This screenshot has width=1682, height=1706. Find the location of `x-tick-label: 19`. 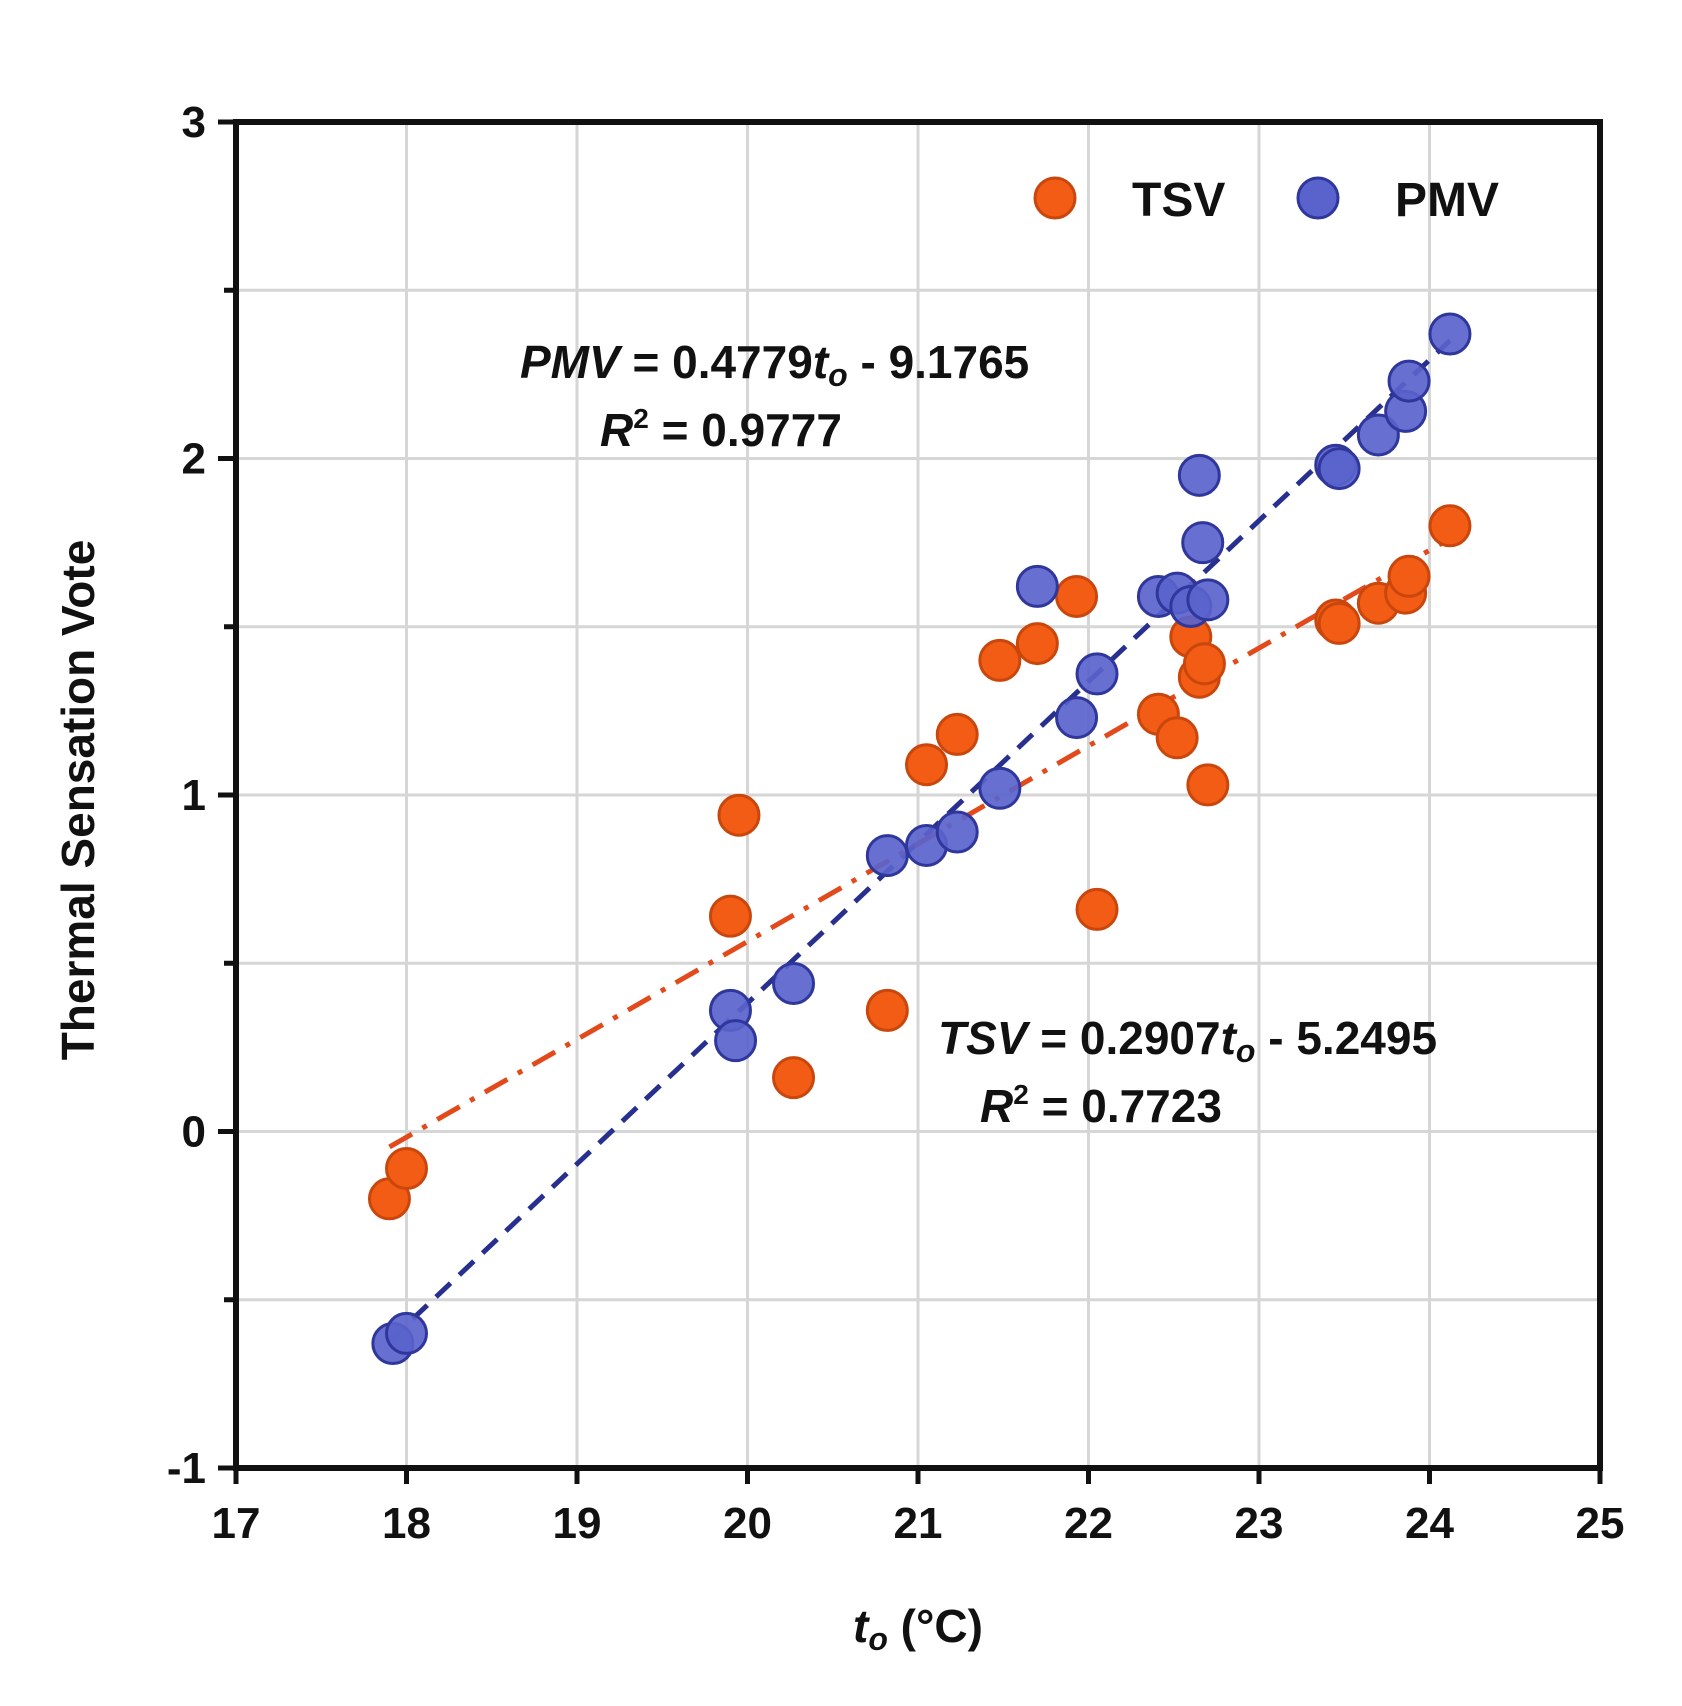

x-tick-label: 19 is located at coordinates (577, 1523).